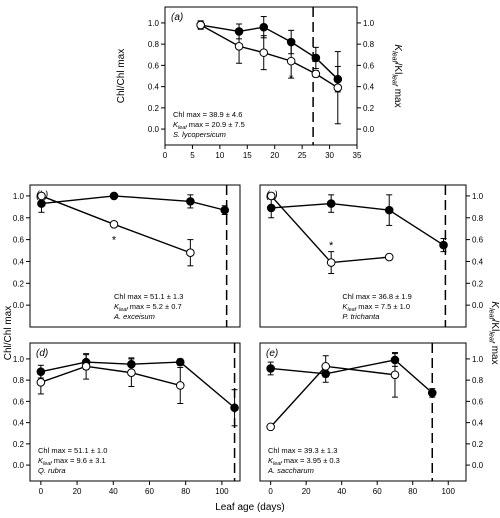 Image resolution: width=500 pixels, height=518 pixels. What do you see at coordinates (121, 76) in the screenshot?
I see `y-axis-title-left: Chl/Chl max` at bounding box center [121, 76].